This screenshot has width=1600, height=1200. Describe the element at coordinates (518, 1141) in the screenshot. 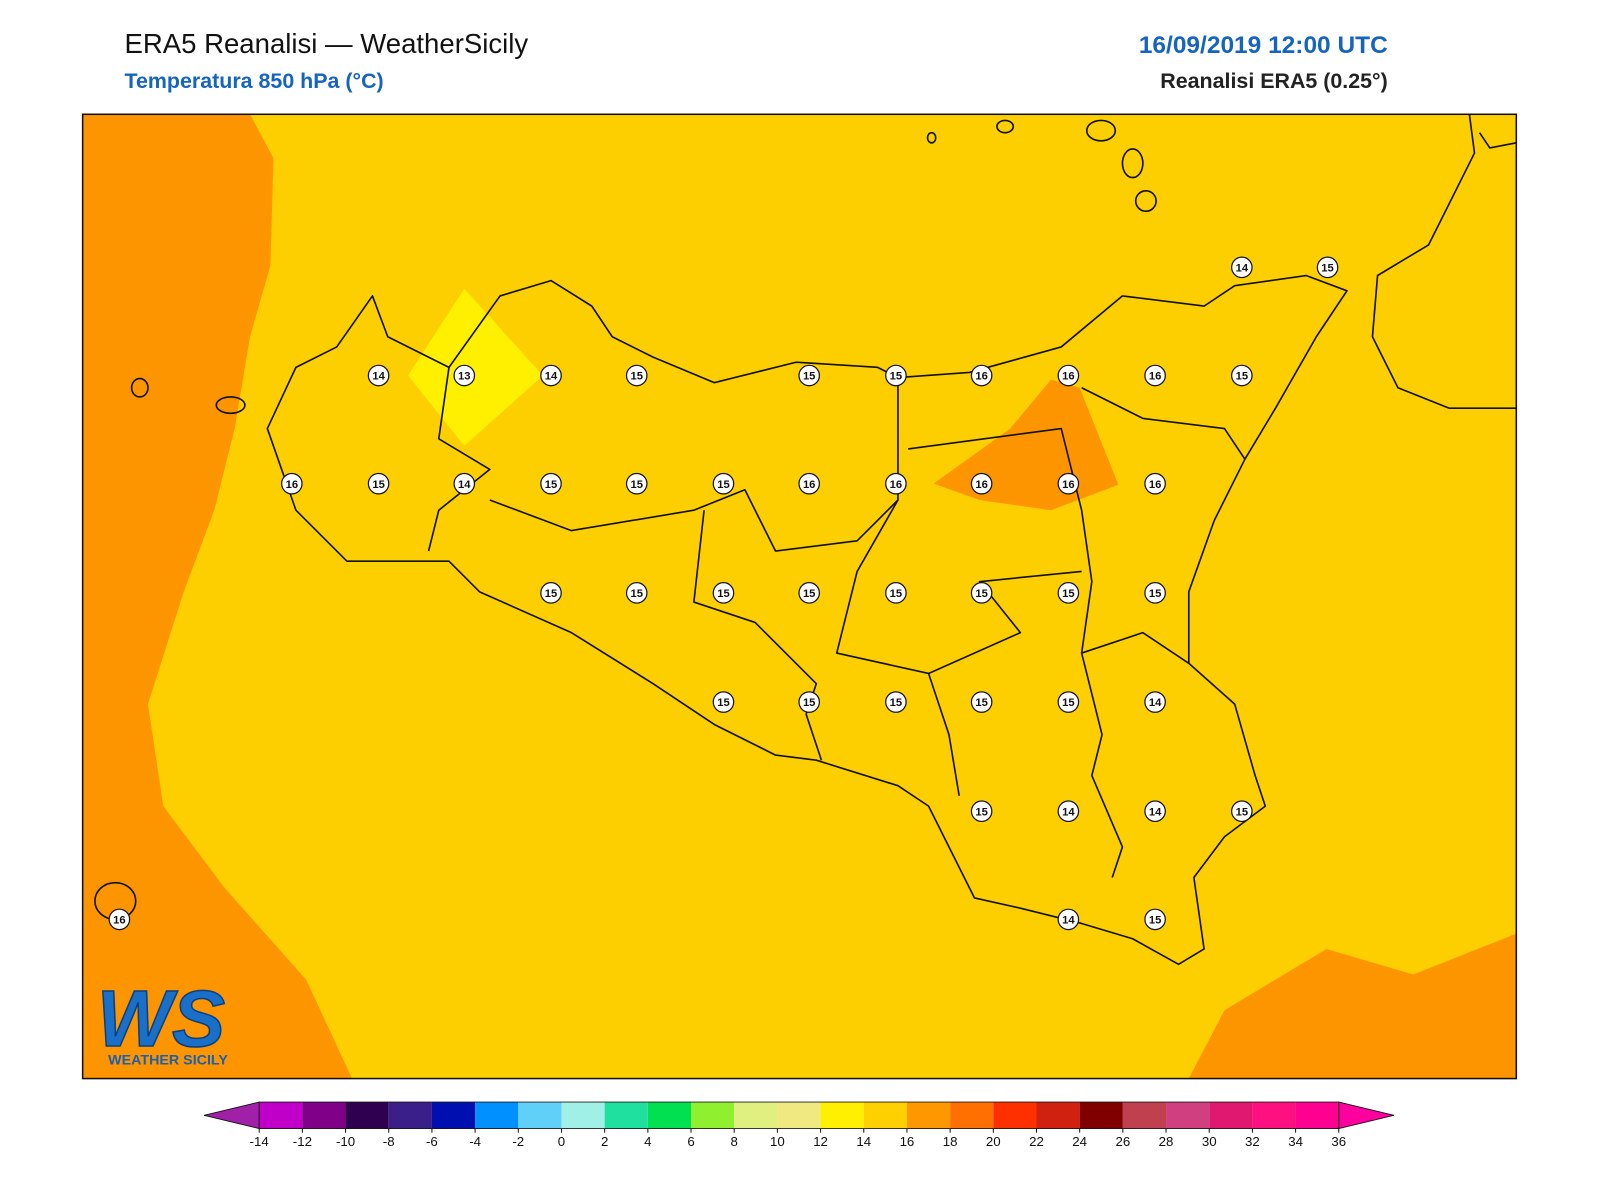

I see `colorbar-tick-label: -2` at that location.